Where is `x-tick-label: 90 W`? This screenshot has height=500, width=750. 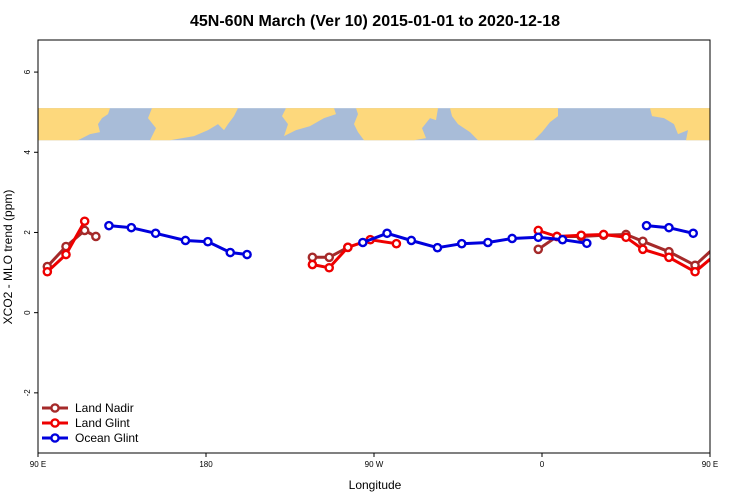 x-tick-label: 90 W is located at coordinates (374, 464).